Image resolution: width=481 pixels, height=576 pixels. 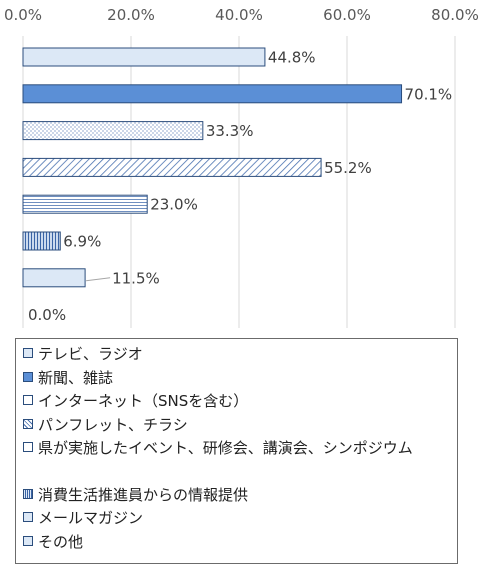 What do you see at coordinates (90, 354) in the screenshot?
I see `legend-label: テレビ、ラジオ` at bounding box center [90, 354].